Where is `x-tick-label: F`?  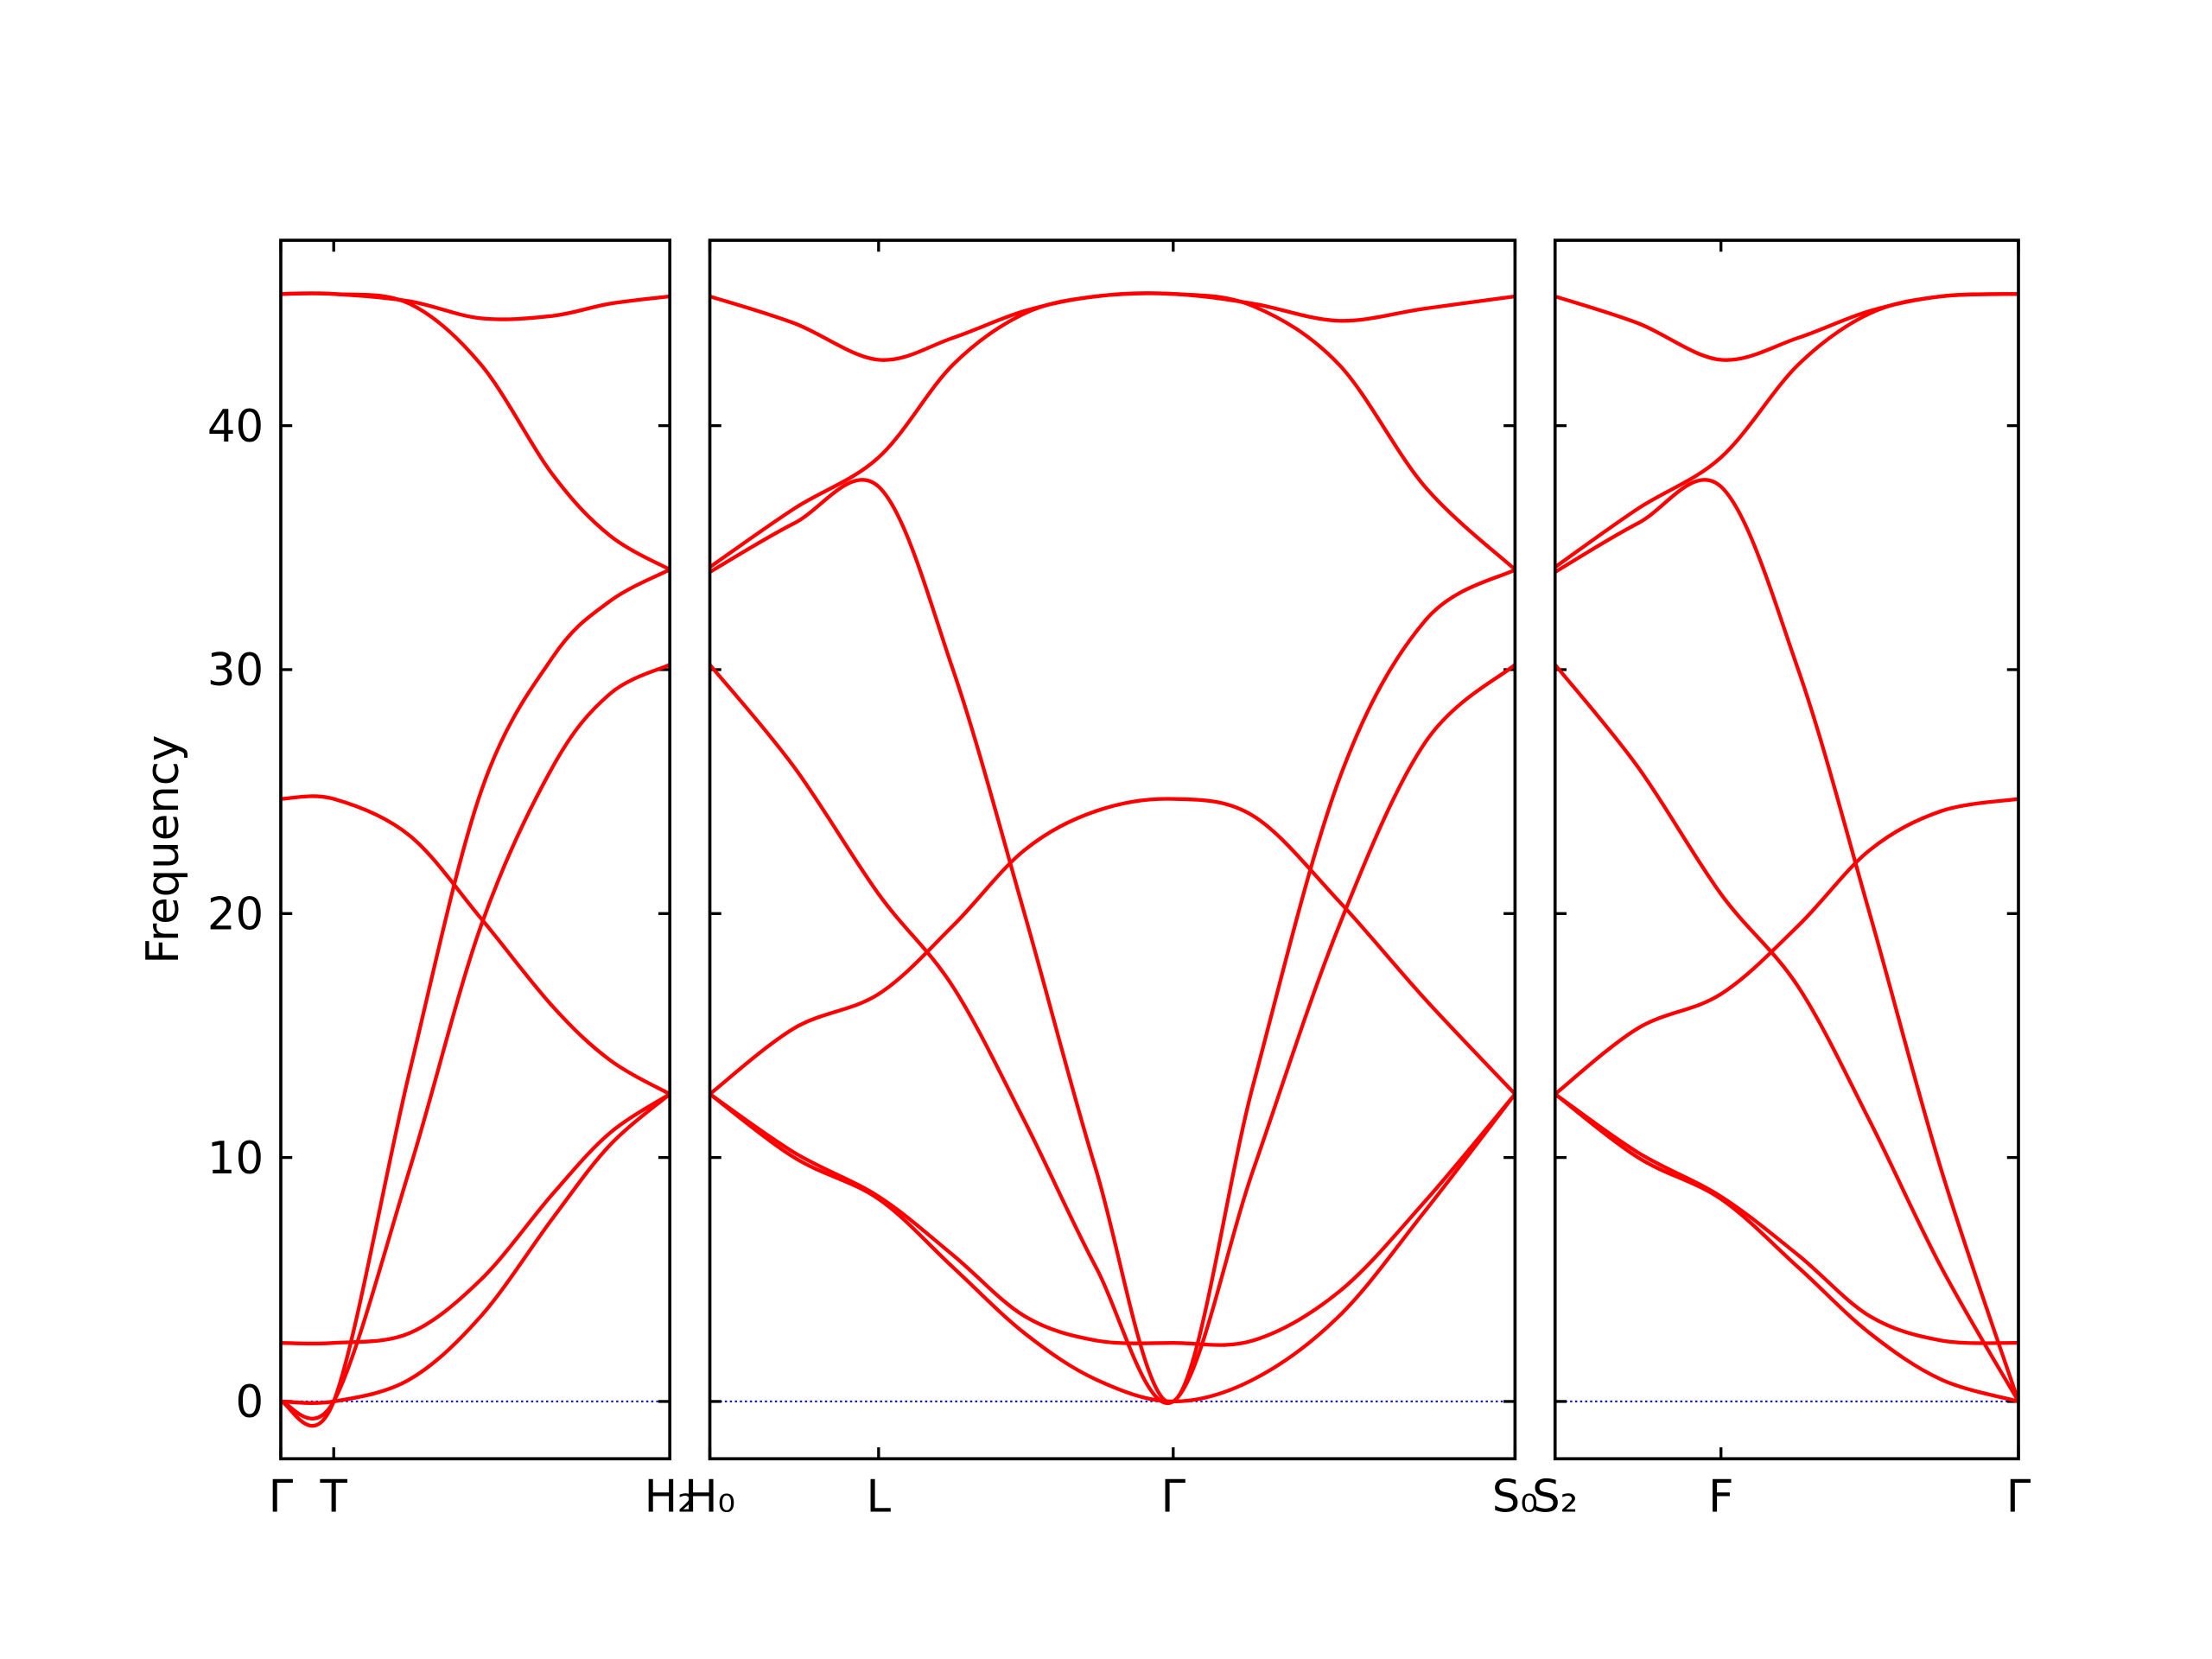
x-tick-label: F is located at coordinates (1721, 1497).